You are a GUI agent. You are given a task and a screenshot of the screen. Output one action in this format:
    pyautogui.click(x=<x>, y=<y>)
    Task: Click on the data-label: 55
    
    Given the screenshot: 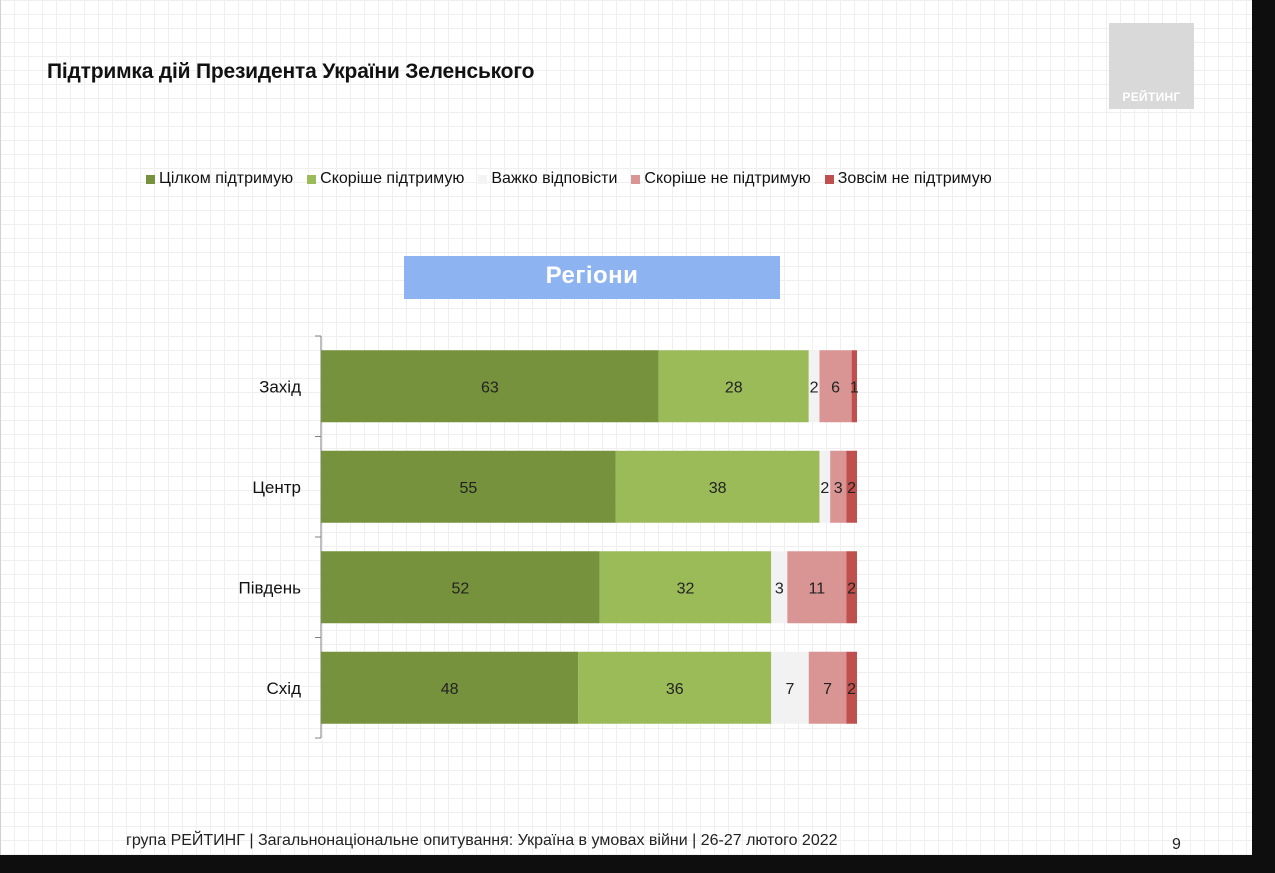 What is the action you would take?
    pyautogui.click(x=469, y=488)
    